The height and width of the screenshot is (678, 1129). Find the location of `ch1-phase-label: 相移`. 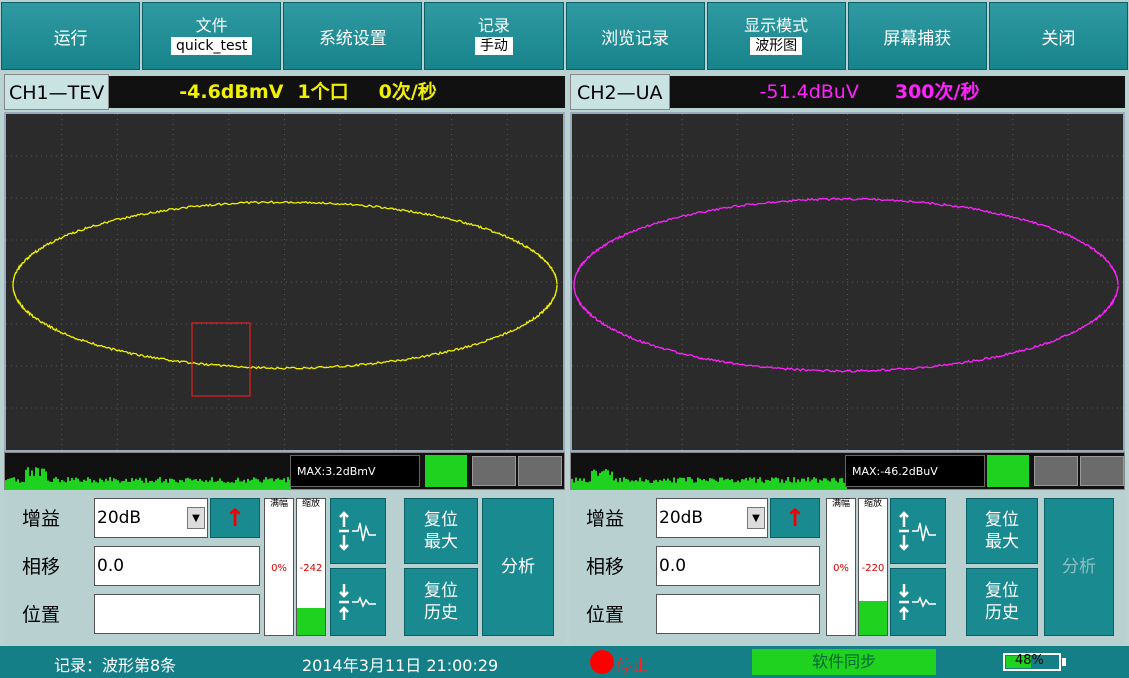

ch1-phase-label: 相移 is located at coordinates (41, 565).